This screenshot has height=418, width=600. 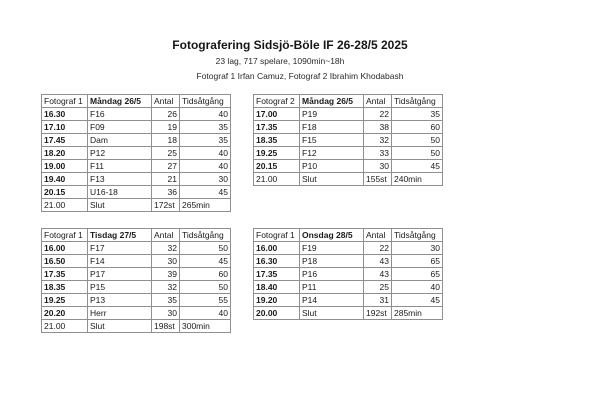 What do you see at coordinates (331, 274) in the screenshot?
I see `team-cell: P16` at bounding box center [331, 274].